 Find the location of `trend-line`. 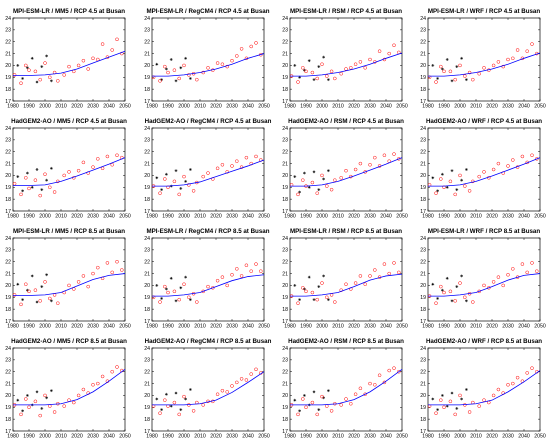

trend-line is located at coordinates (484, 388).